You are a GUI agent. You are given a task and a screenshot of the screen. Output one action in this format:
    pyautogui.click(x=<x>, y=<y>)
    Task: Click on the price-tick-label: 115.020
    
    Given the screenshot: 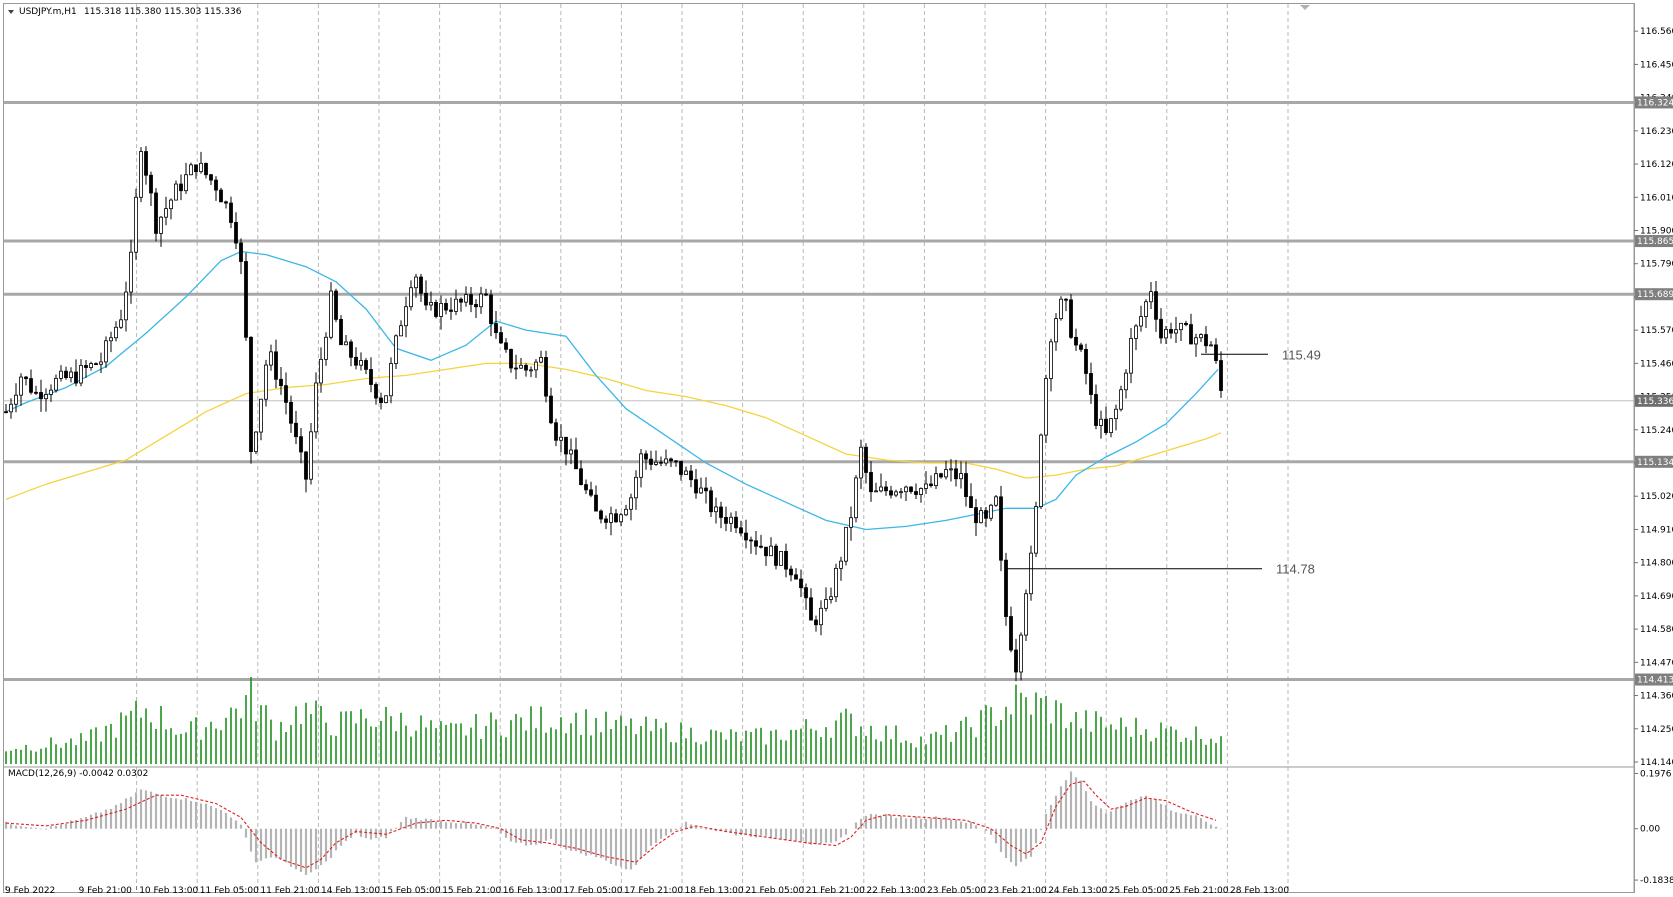 What is the action you would take?
    pyautogui.click(x=1656, y=497)
    